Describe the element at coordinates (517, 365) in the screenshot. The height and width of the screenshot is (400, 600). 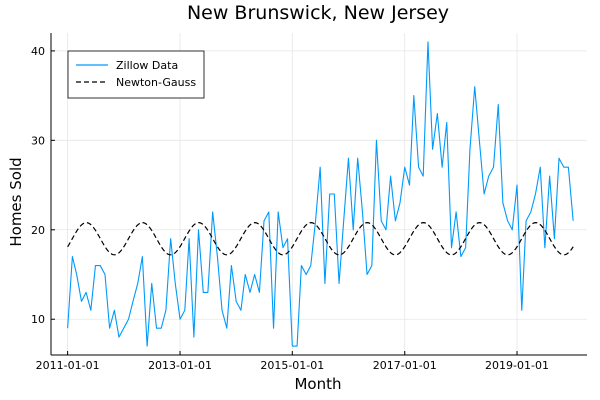
I see `x-tick-label: 2019-01-01` at that location.